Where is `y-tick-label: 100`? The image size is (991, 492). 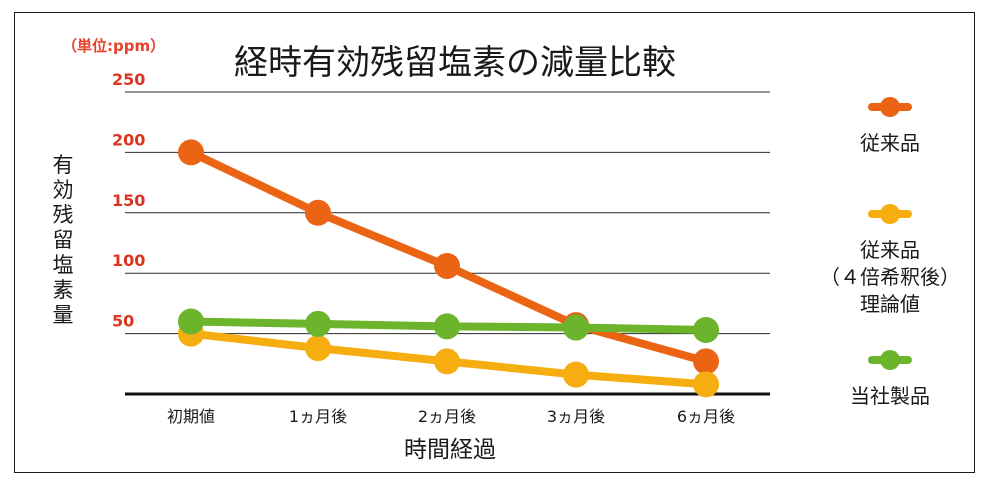 y-tick-label: 100 is located at coordinates (128, 260).